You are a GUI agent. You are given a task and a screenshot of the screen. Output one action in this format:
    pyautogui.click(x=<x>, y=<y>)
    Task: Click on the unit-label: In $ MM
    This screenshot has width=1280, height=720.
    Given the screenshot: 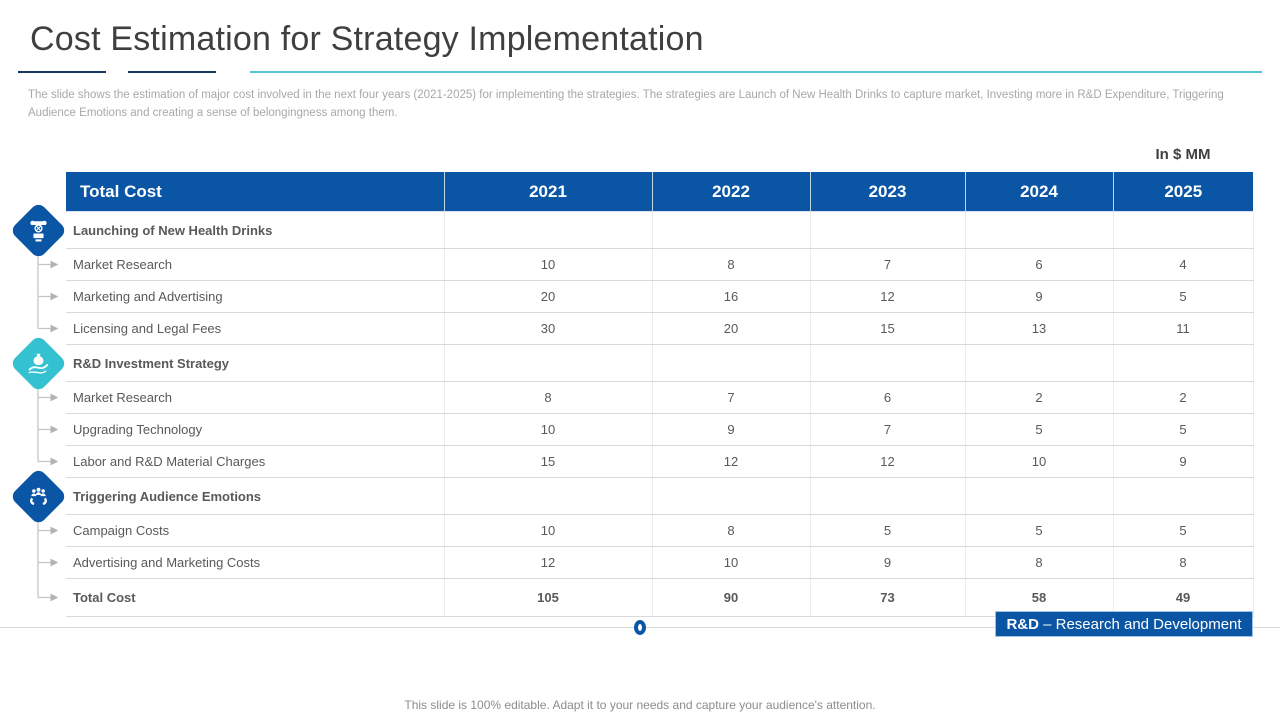 What is the action you would take?
    pyautogui.click(x=1183, y=154)
    